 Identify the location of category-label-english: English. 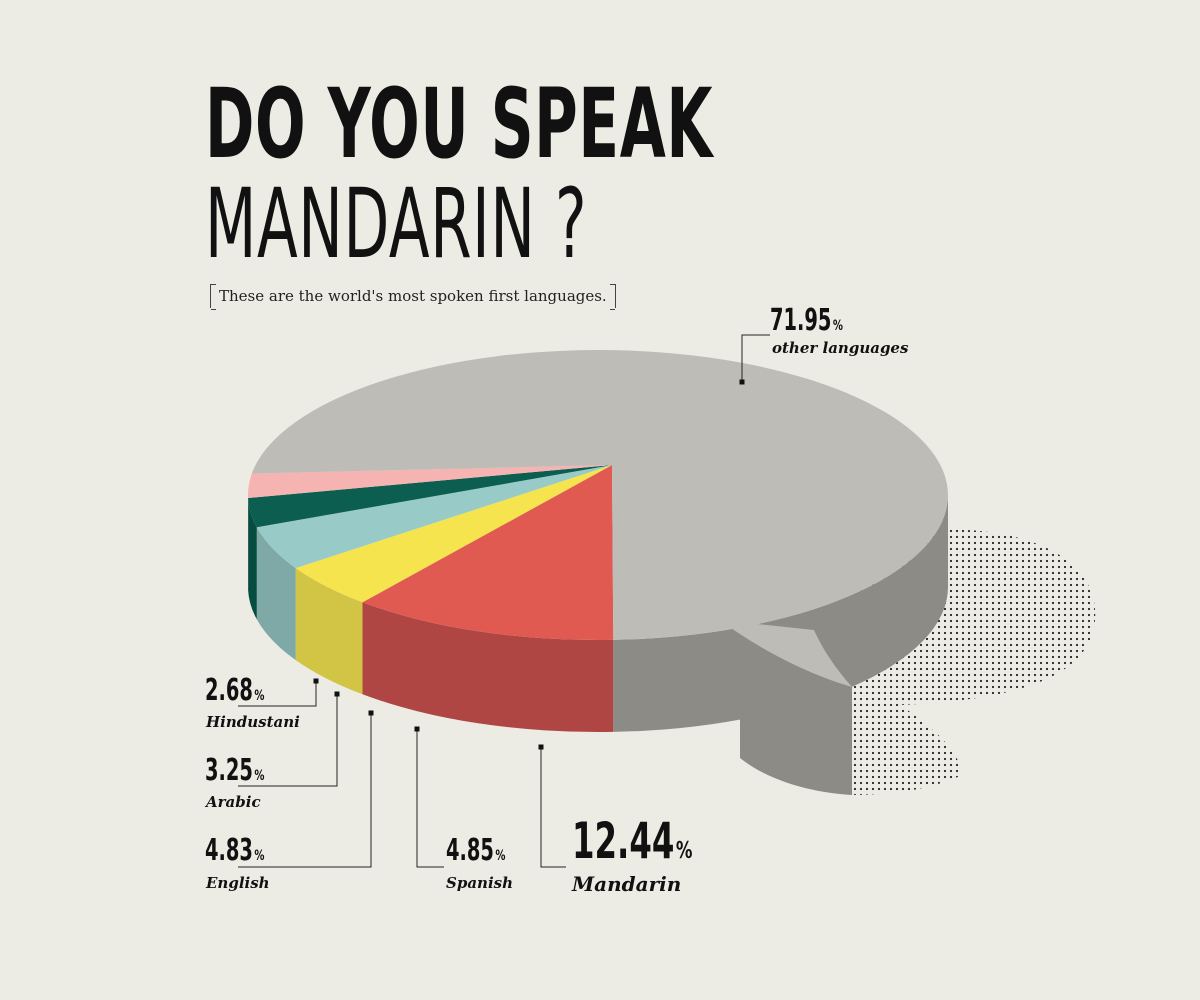
(237, 883).